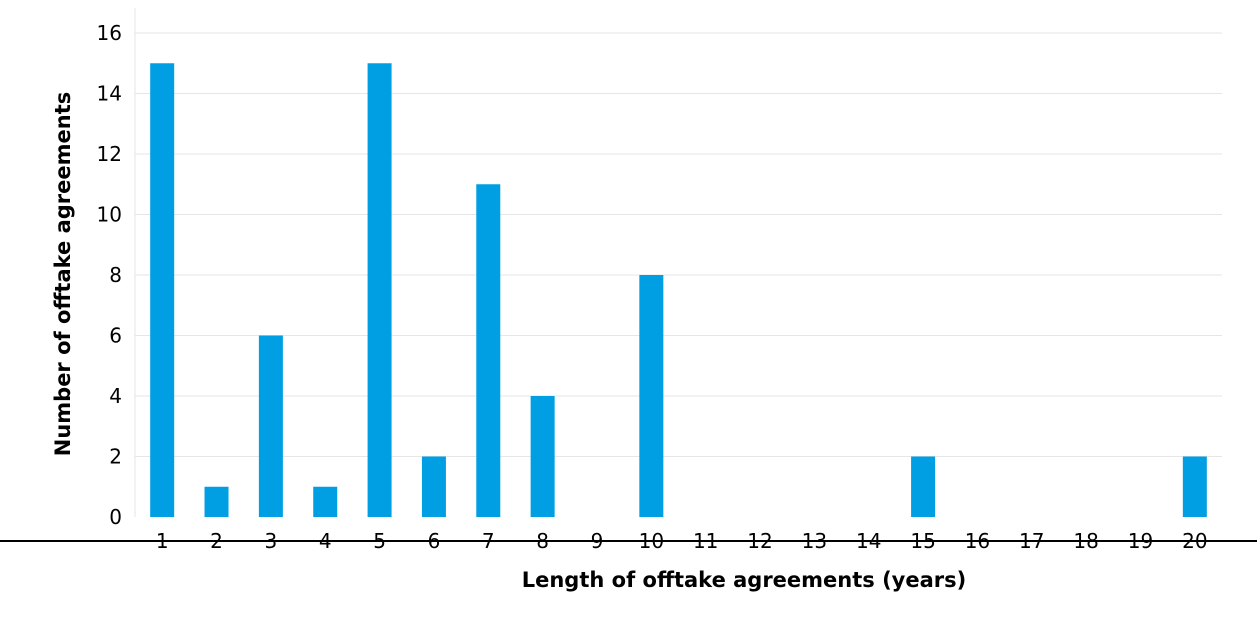 The width and height of the screenshot is (1257, 619). I want to click on y-tick-labels: 0 2 4 6 8 10 12 14 16, so click(109, 275).